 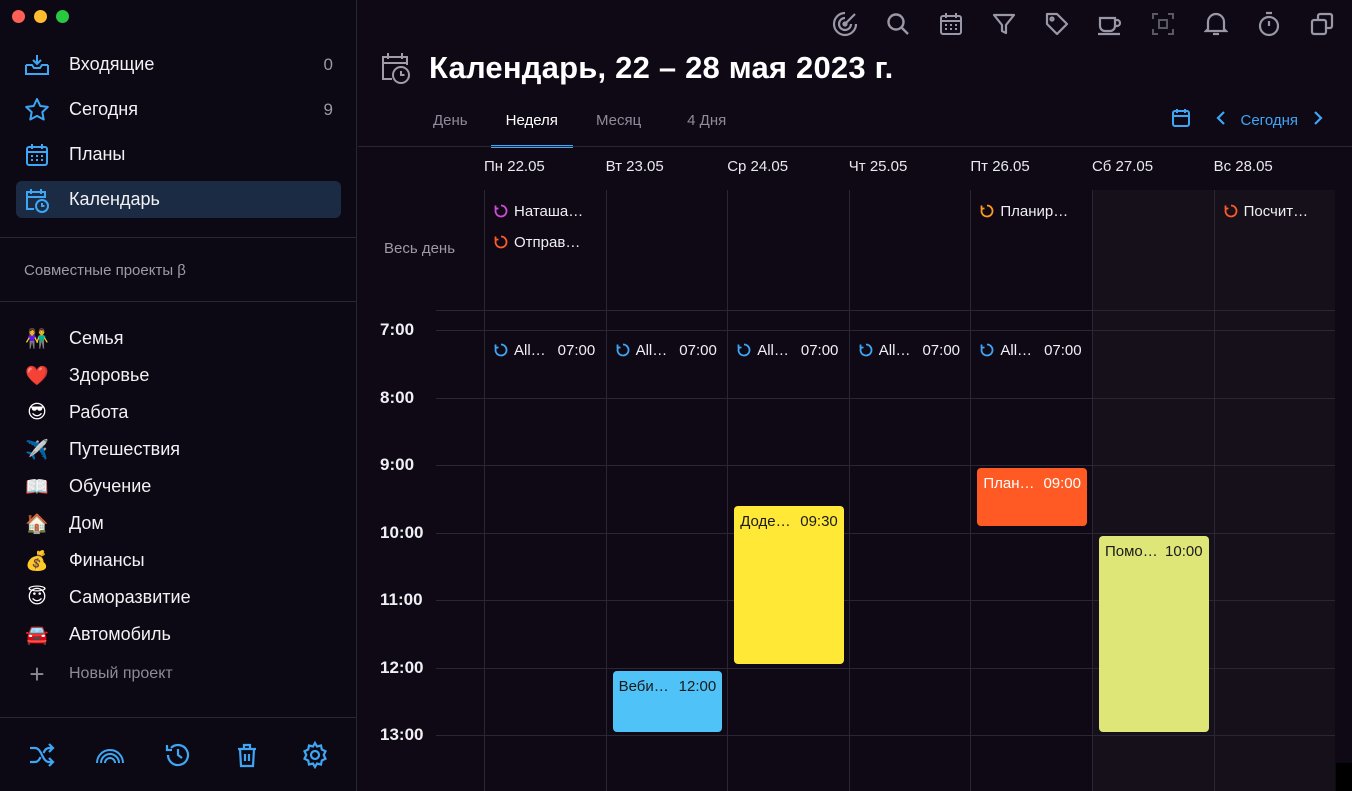 I want to click on sidebar-bottom-bar, so click(x=178, y=754).